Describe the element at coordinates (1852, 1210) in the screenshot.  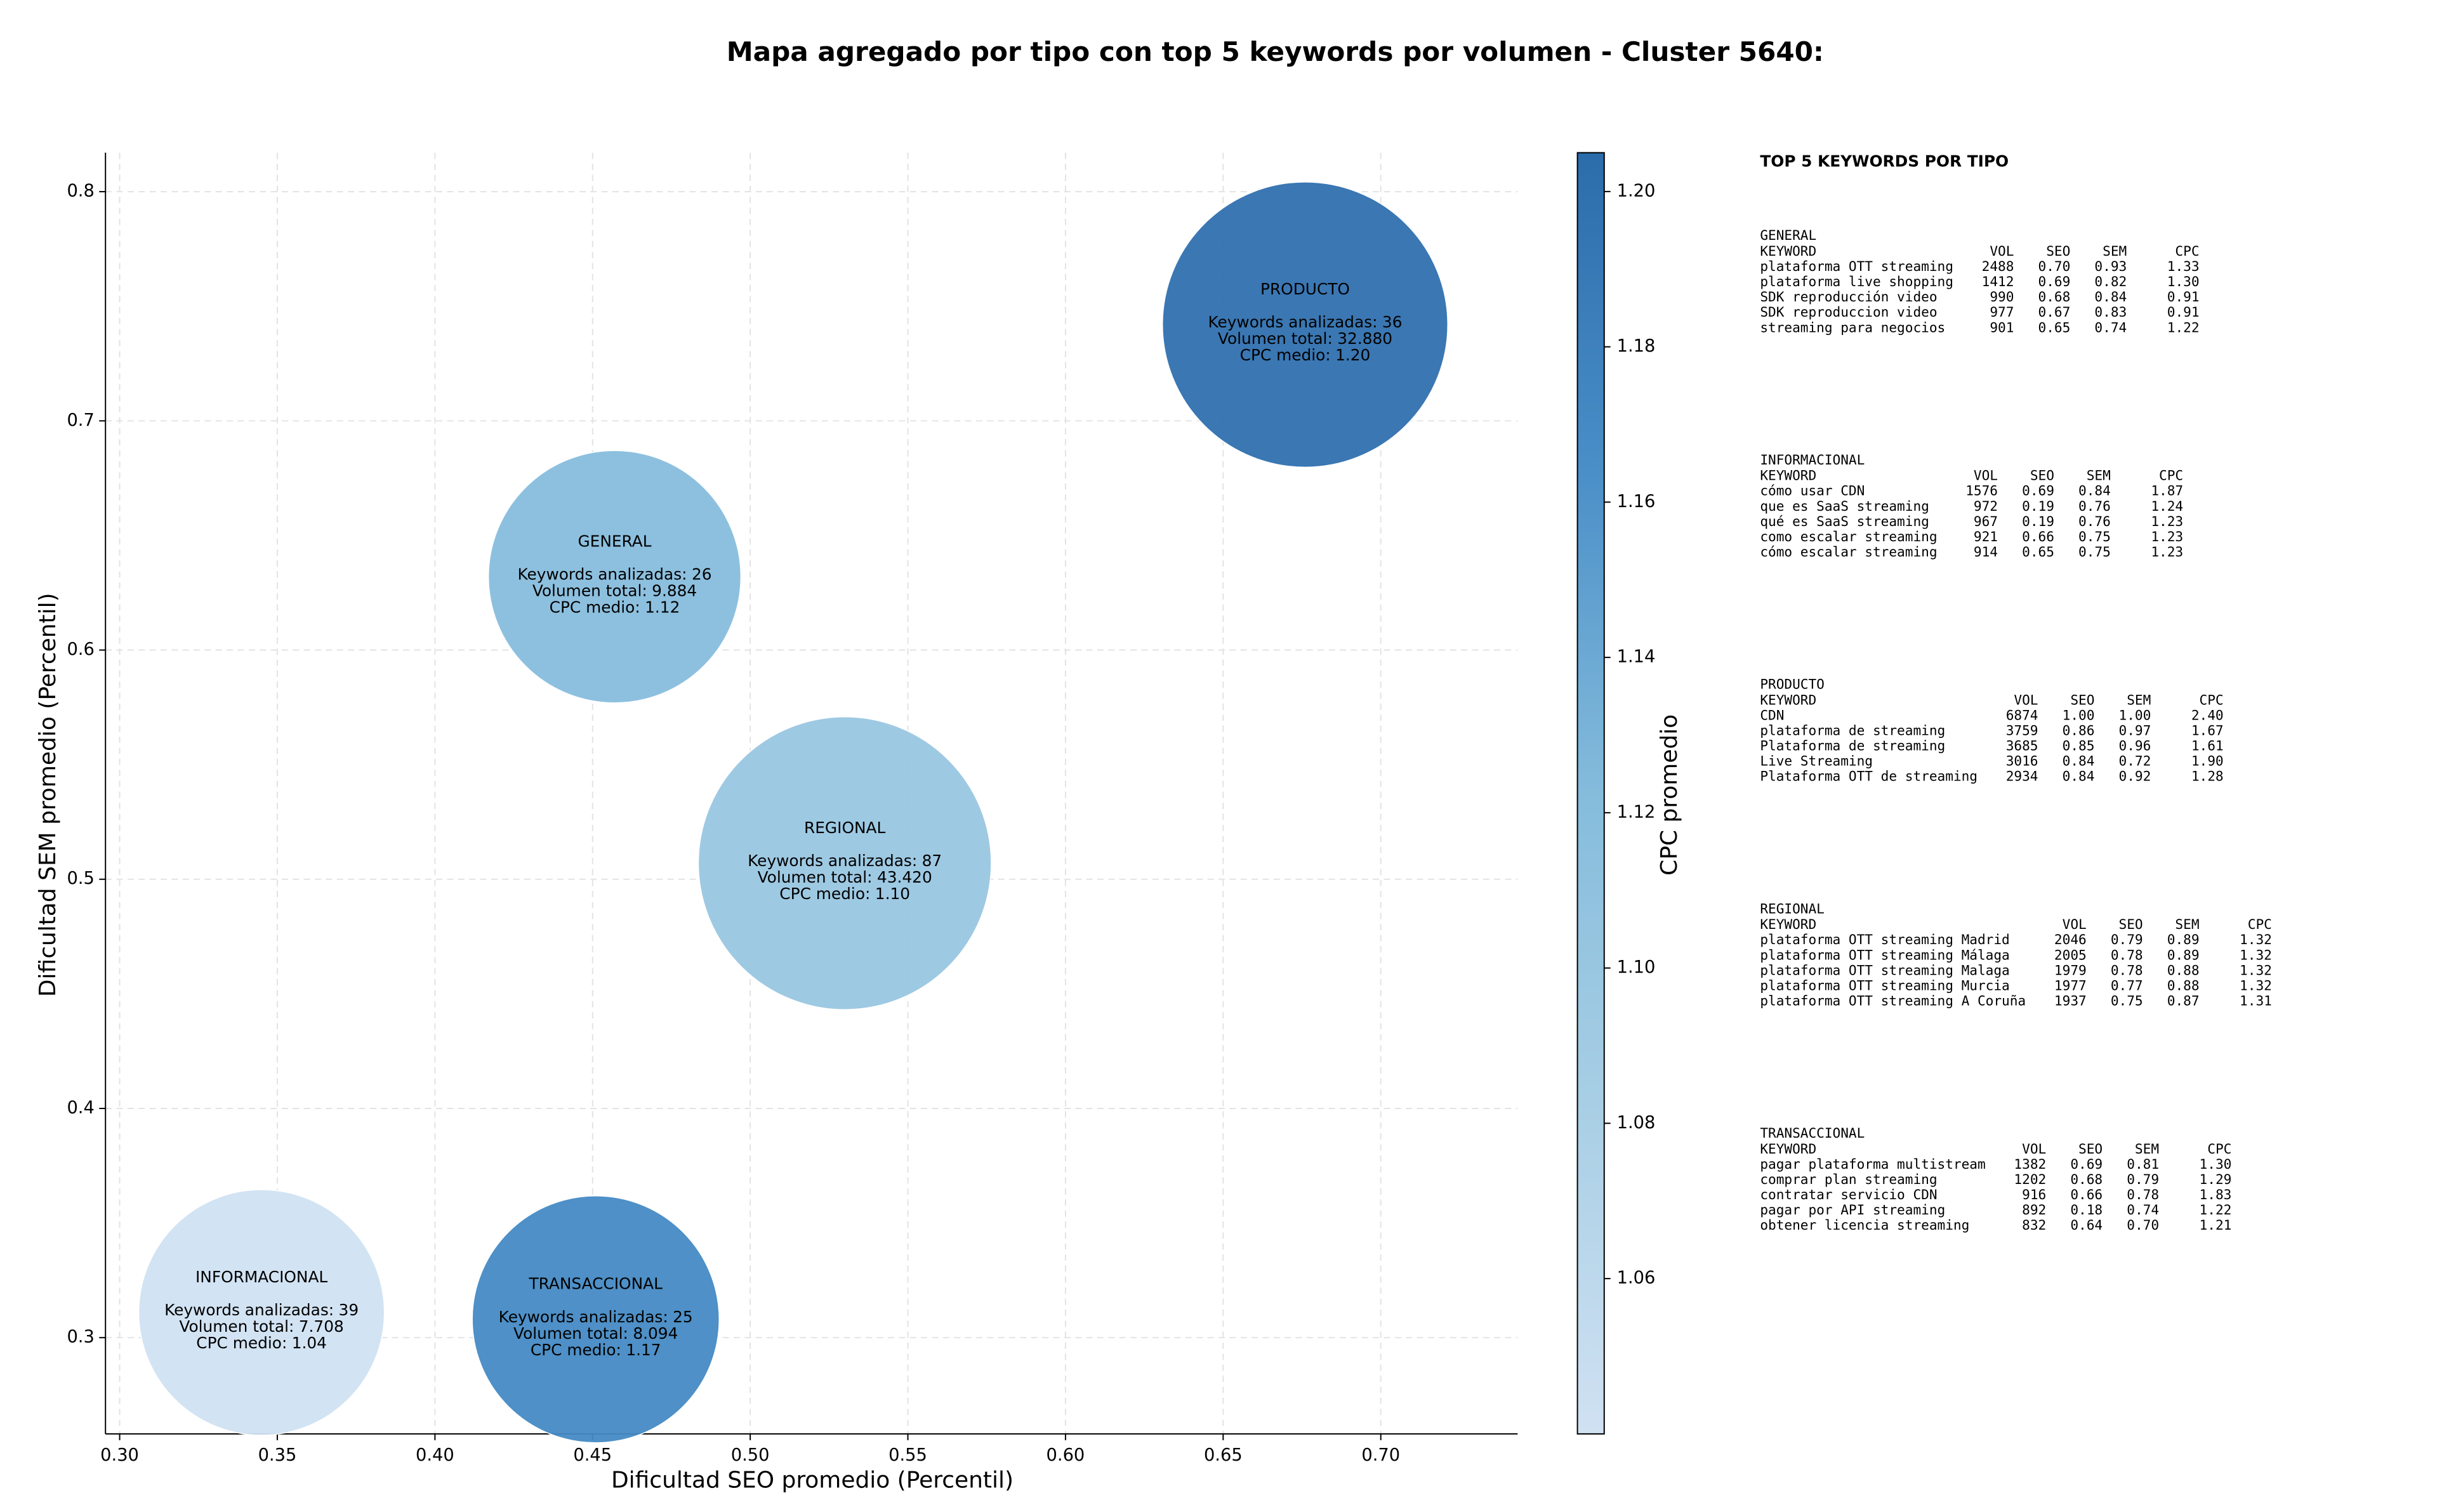
I see `table-cell: pagar por API streaming` at that location.